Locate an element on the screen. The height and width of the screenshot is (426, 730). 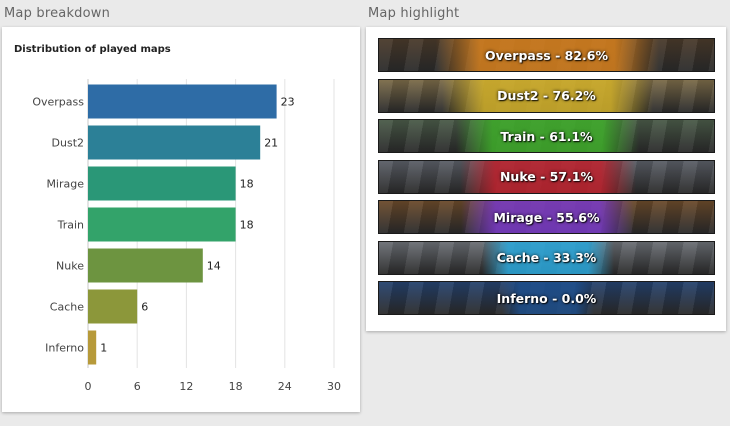
category-label: Nuke is located at coordinates (70, 266).